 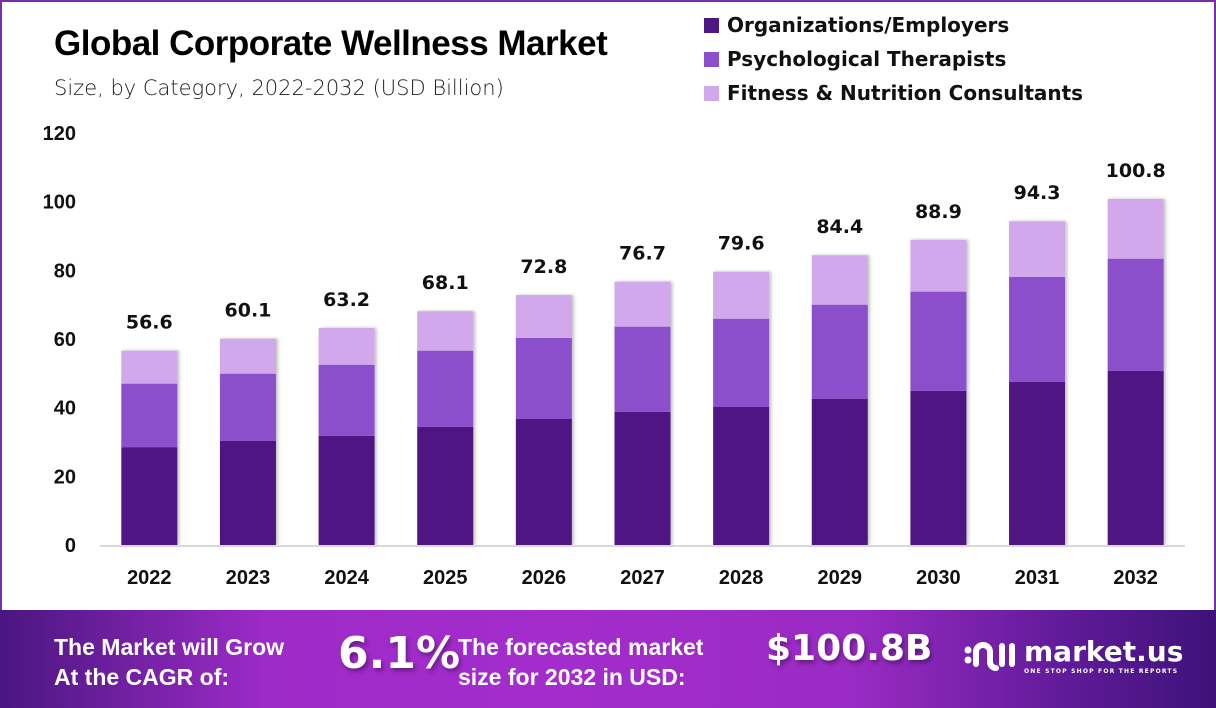 What do you see at coordinates (65, 409) in the screenshot?
I see `y-tick-label: 40` at bounding box center [65, 409].